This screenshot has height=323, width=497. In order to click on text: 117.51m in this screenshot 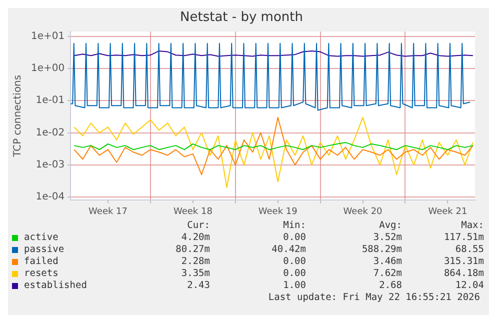, I will do `click(463, 238)`.